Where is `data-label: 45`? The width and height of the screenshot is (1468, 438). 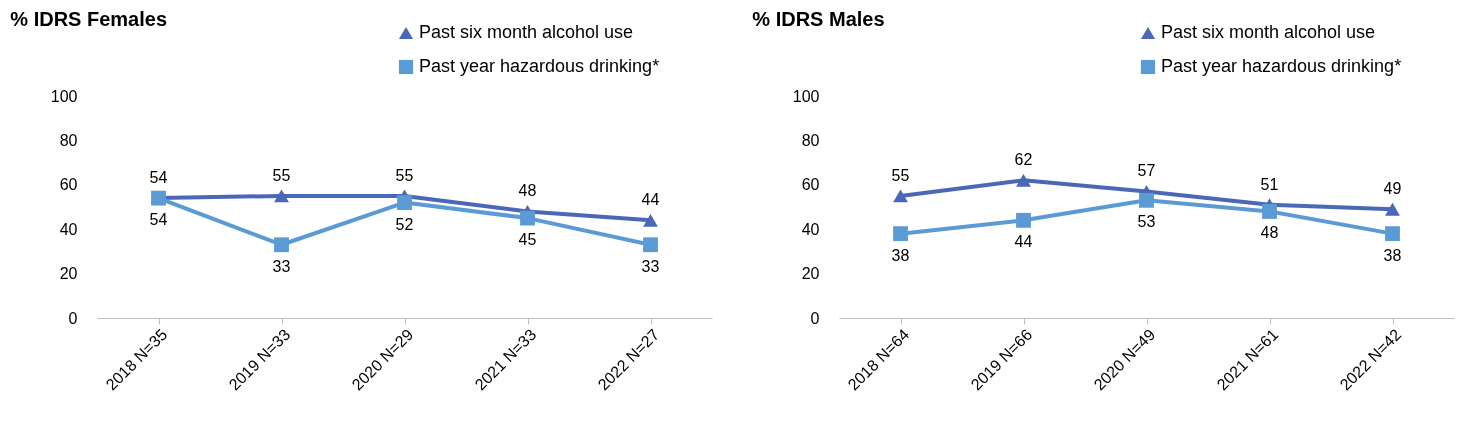 data-label: 45 is located at coordinates (527, 240).